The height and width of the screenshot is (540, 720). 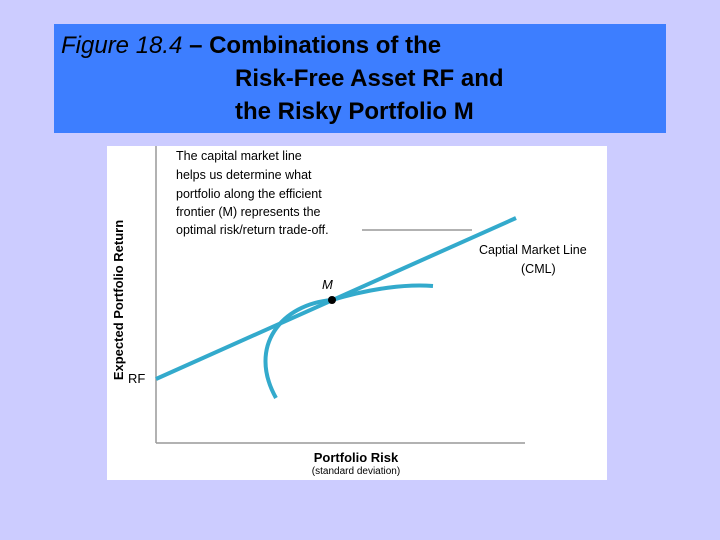 What do you see at coordinates (369, 78) in the screenshot?
I see `title-line-2: Risk-Free Asset RF and` at bounding box center [369, 78].